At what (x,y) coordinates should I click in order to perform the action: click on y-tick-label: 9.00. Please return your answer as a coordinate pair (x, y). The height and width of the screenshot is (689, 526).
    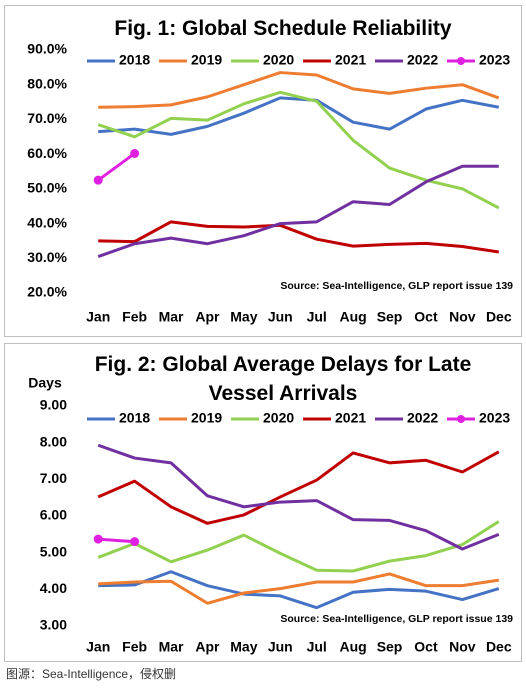
    Looking at the image, I should click on (53, 405).